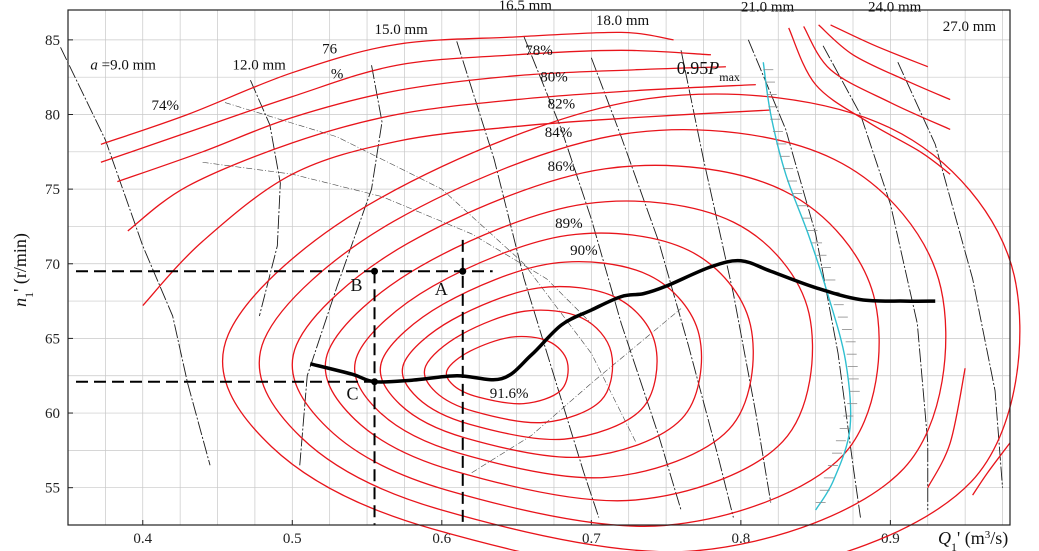 This screenshot has height=551, width=1039. Describe the element at coordinates (890, 539) in the screenshot. I see `x-tick-label: 0.9` at that location.